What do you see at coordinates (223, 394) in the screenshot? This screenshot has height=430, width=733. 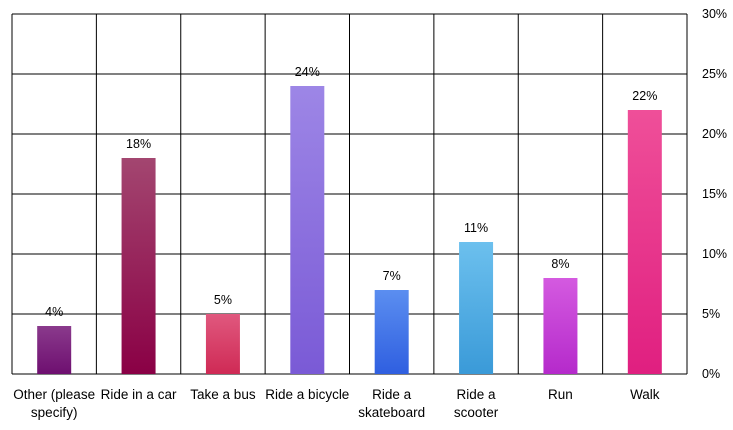 I see `category-label: Take a bus` at bounding box center [223, 394].